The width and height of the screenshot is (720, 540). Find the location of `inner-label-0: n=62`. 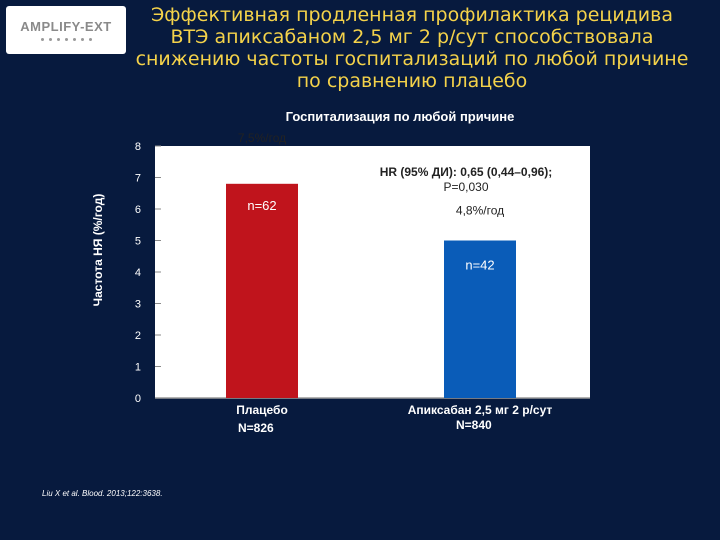

inner-label-0: n=62 is located at coordinates (261, 205).